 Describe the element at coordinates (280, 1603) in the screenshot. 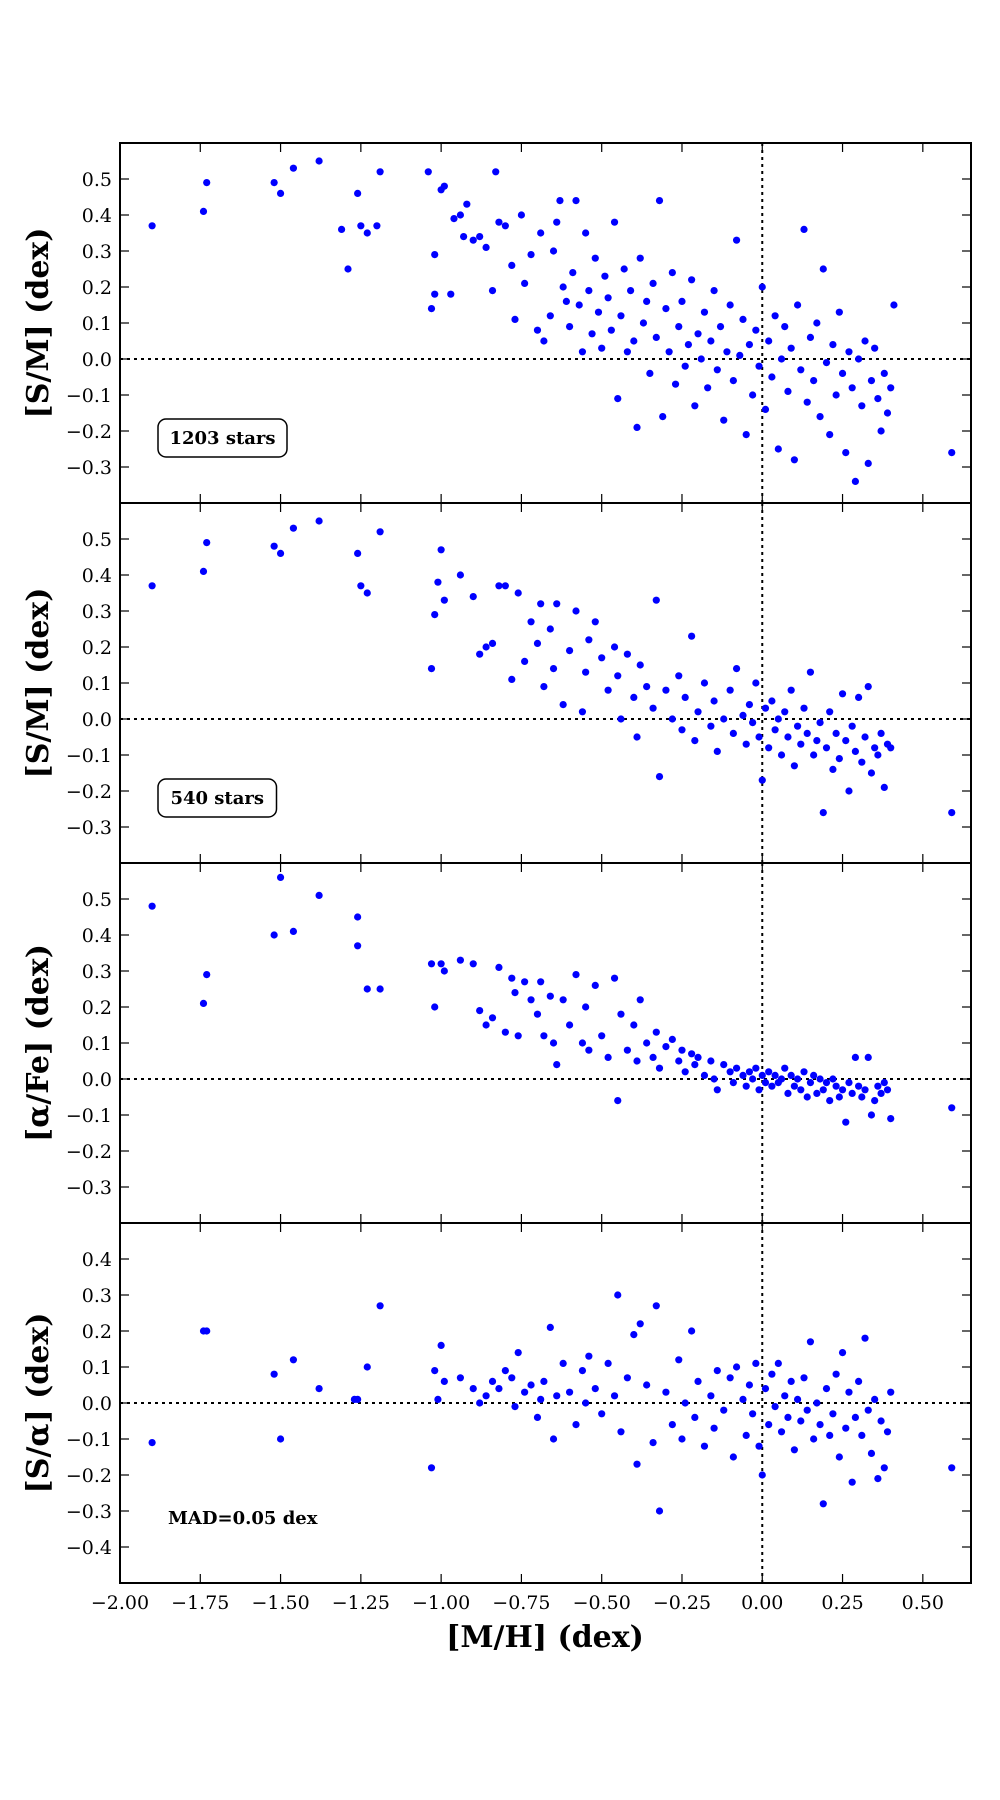

I see `x-tick-label: −1.50` at that location.